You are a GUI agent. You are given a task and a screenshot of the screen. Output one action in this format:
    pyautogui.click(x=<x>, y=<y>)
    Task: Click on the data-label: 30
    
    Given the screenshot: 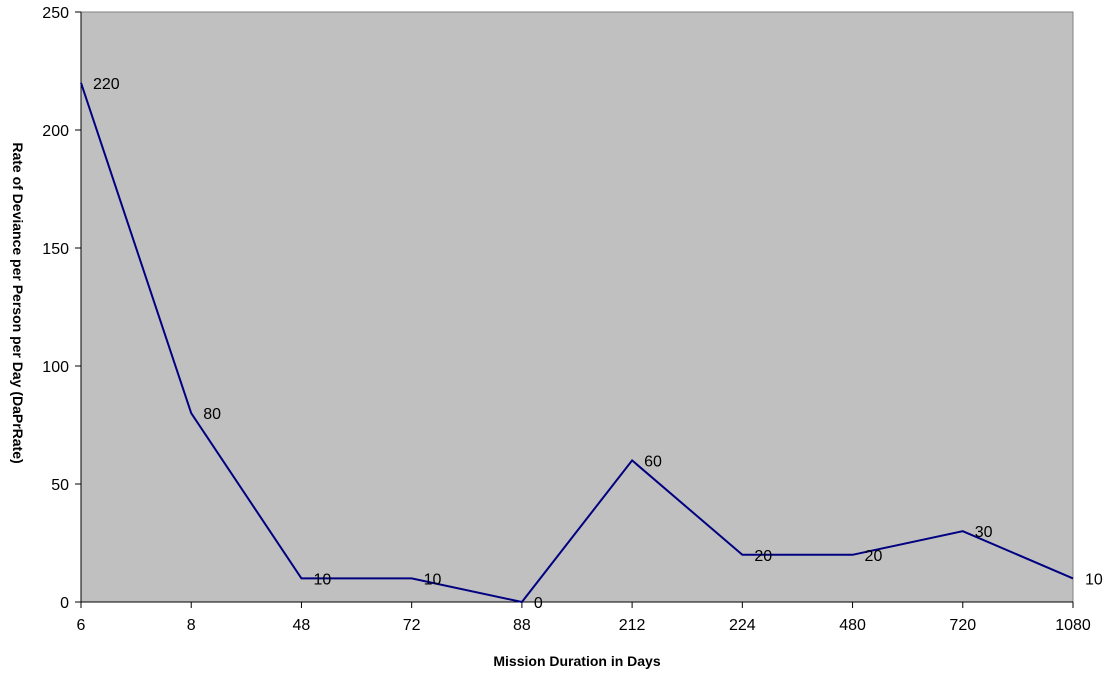 What is the action you would take?
    pyautogui.click(x=984, y=532)
    